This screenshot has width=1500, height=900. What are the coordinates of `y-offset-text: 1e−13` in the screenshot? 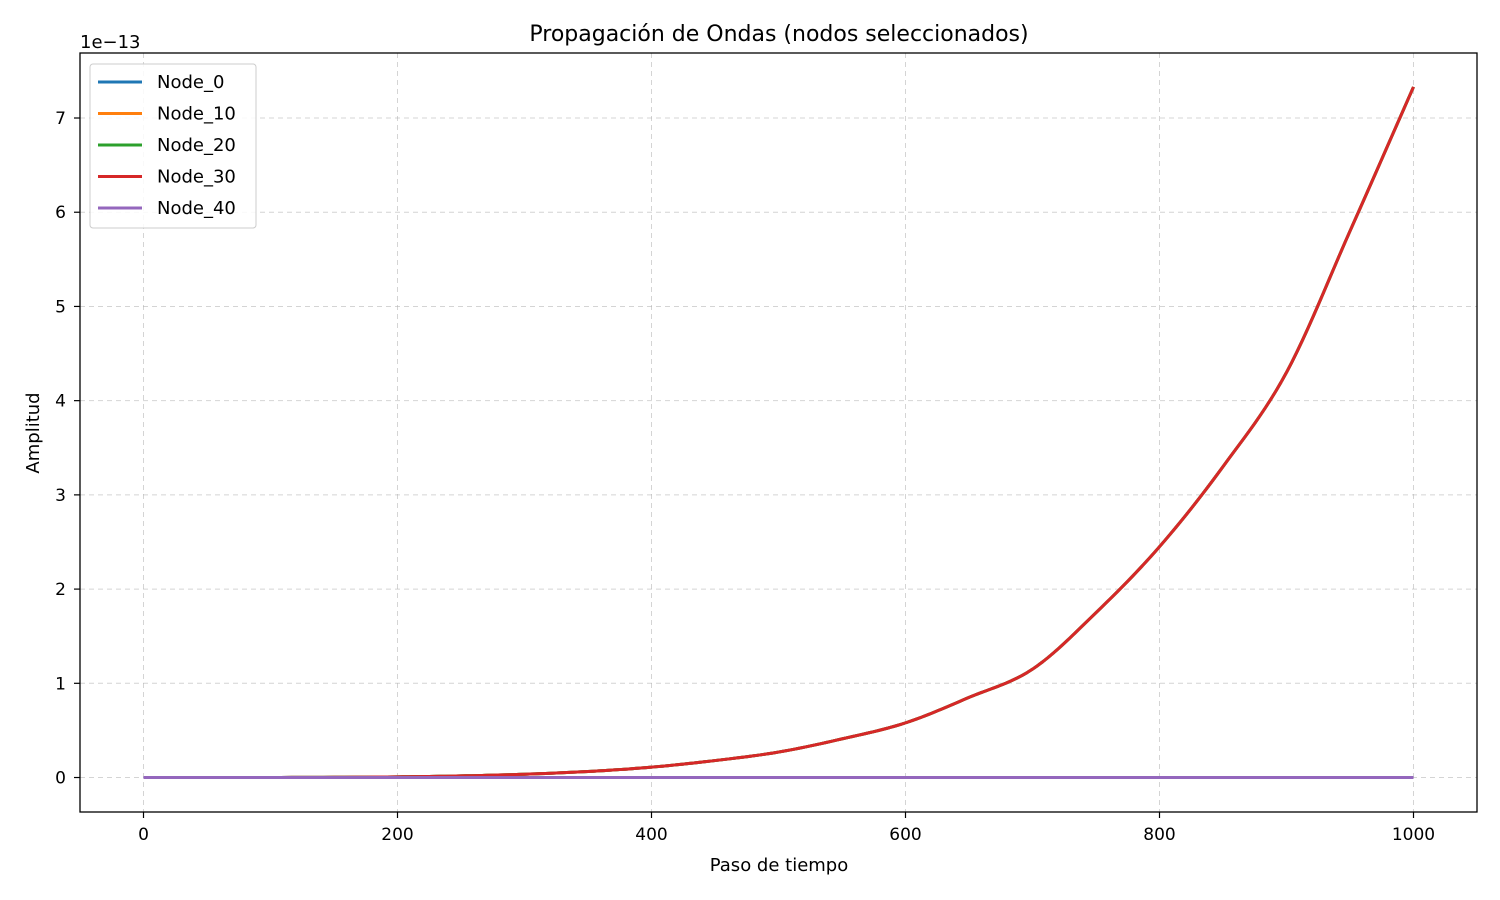 It's located at (110, 42).